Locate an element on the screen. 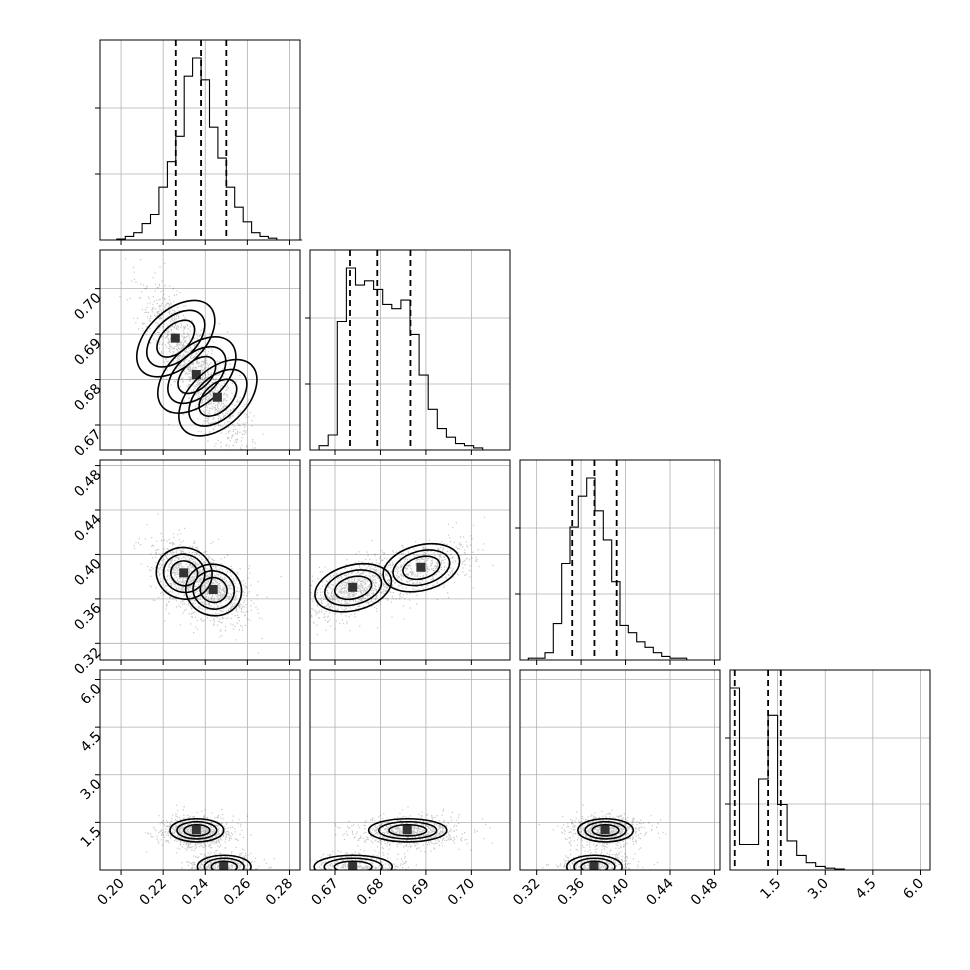 This screenshot has height=970, width=970. y-tick-label: 6.0 is located at coordinates (91, 694).